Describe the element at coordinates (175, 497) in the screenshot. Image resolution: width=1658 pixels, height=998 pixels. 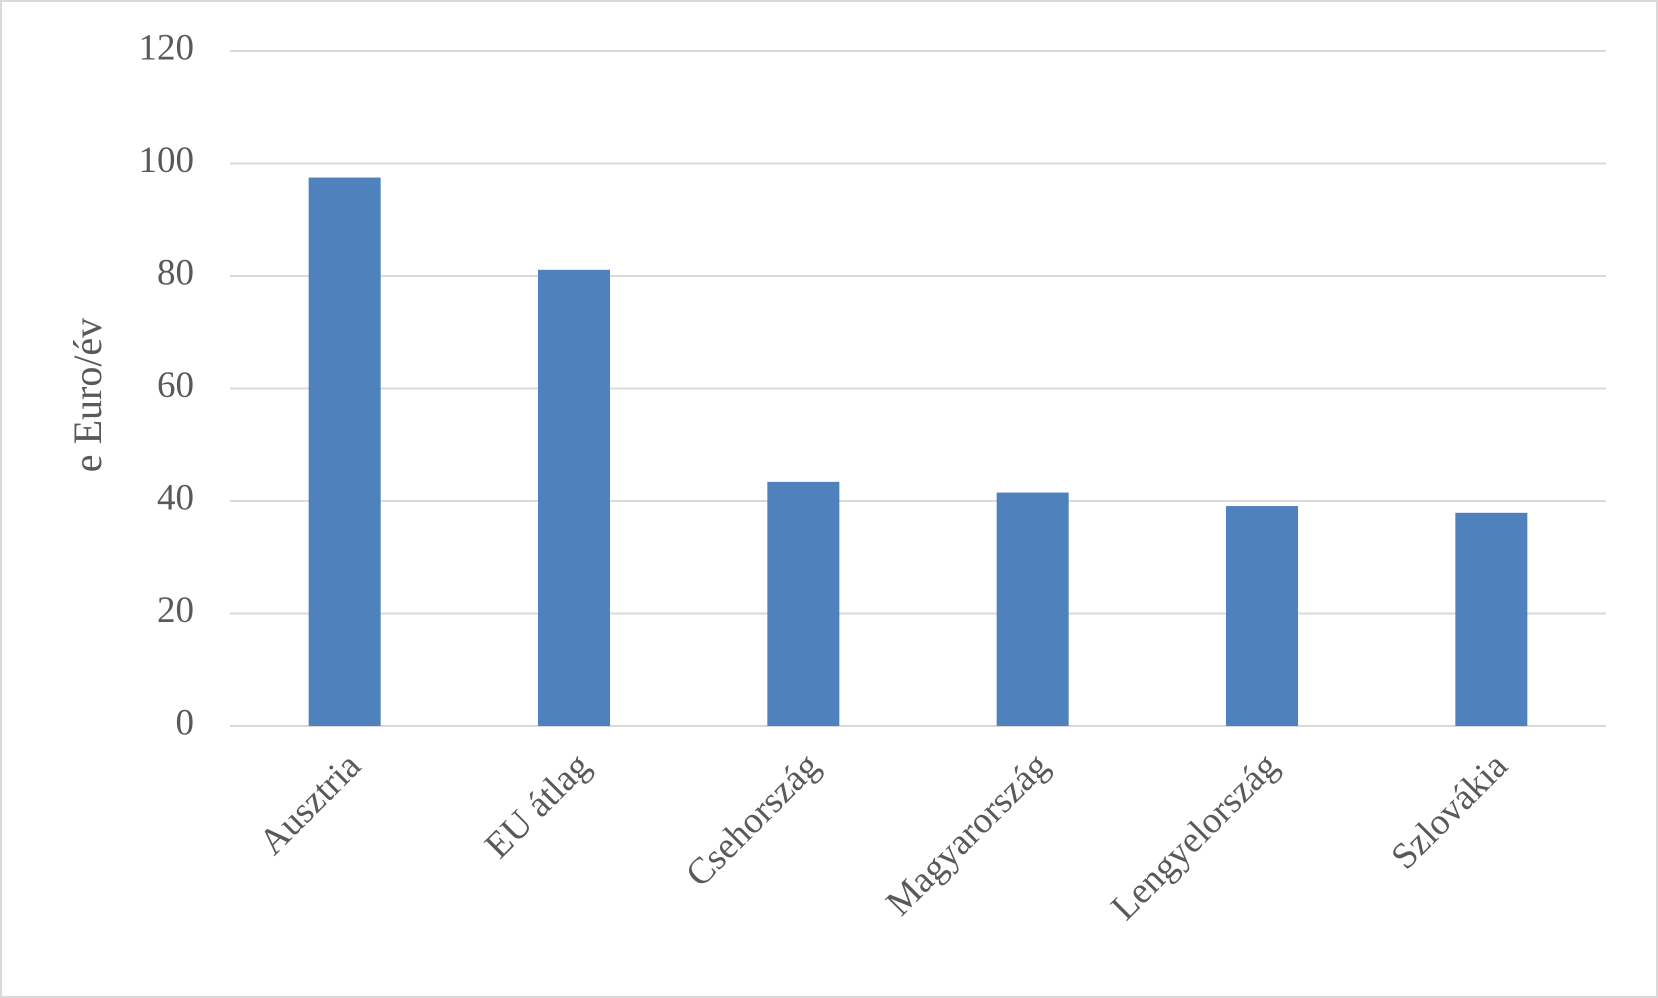
I see `y-tick-label: 40` at that location.